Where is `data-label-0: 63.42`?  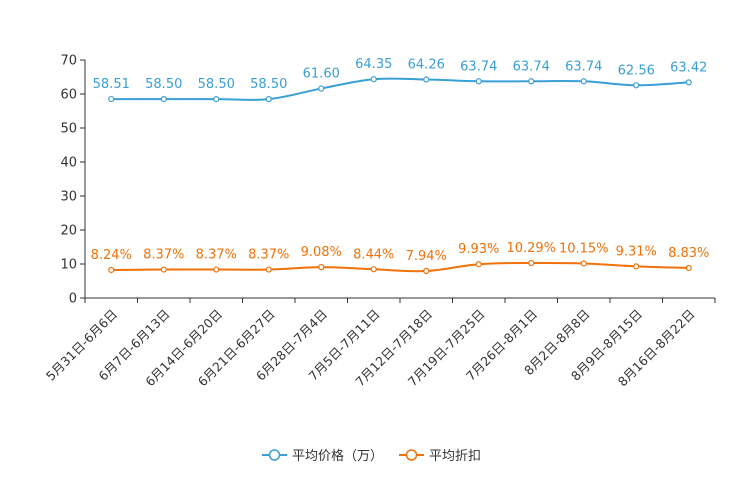 data-label-0: 63.42 is located at coordinates (688, 67).